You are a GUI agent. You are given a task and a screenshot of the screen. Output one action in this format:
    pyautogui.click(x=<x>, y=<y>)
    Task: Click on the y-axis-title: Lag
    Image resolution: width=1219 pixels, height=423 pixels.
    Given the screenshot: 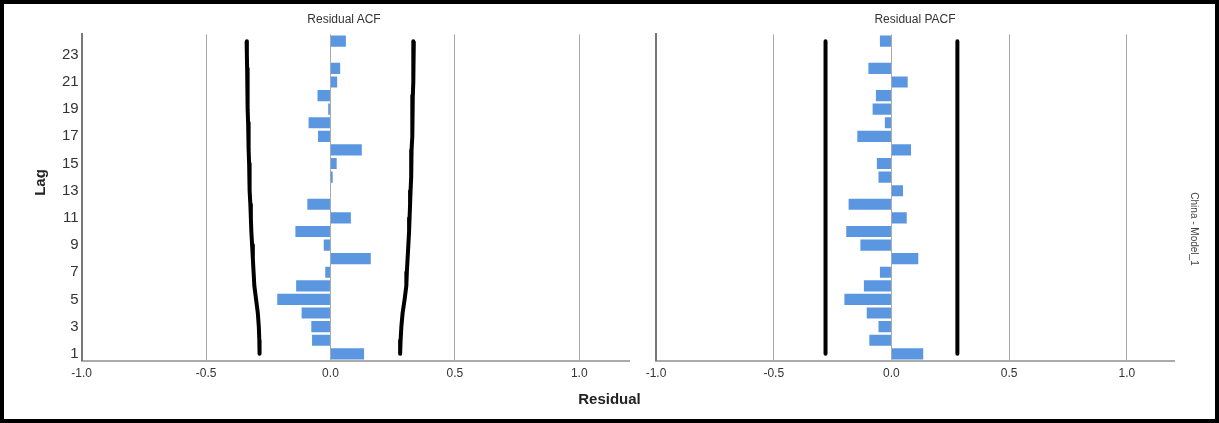 What is the action you would take?
    pyautogui.click(x=39, y=182)
    